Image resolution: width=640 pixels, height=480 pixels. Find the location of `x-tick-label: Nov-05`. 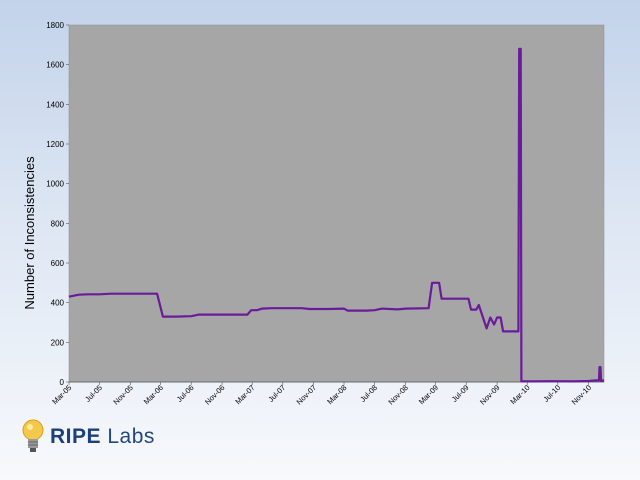

x-tick-label: Nov-05 is located at coordinates (122, 394).